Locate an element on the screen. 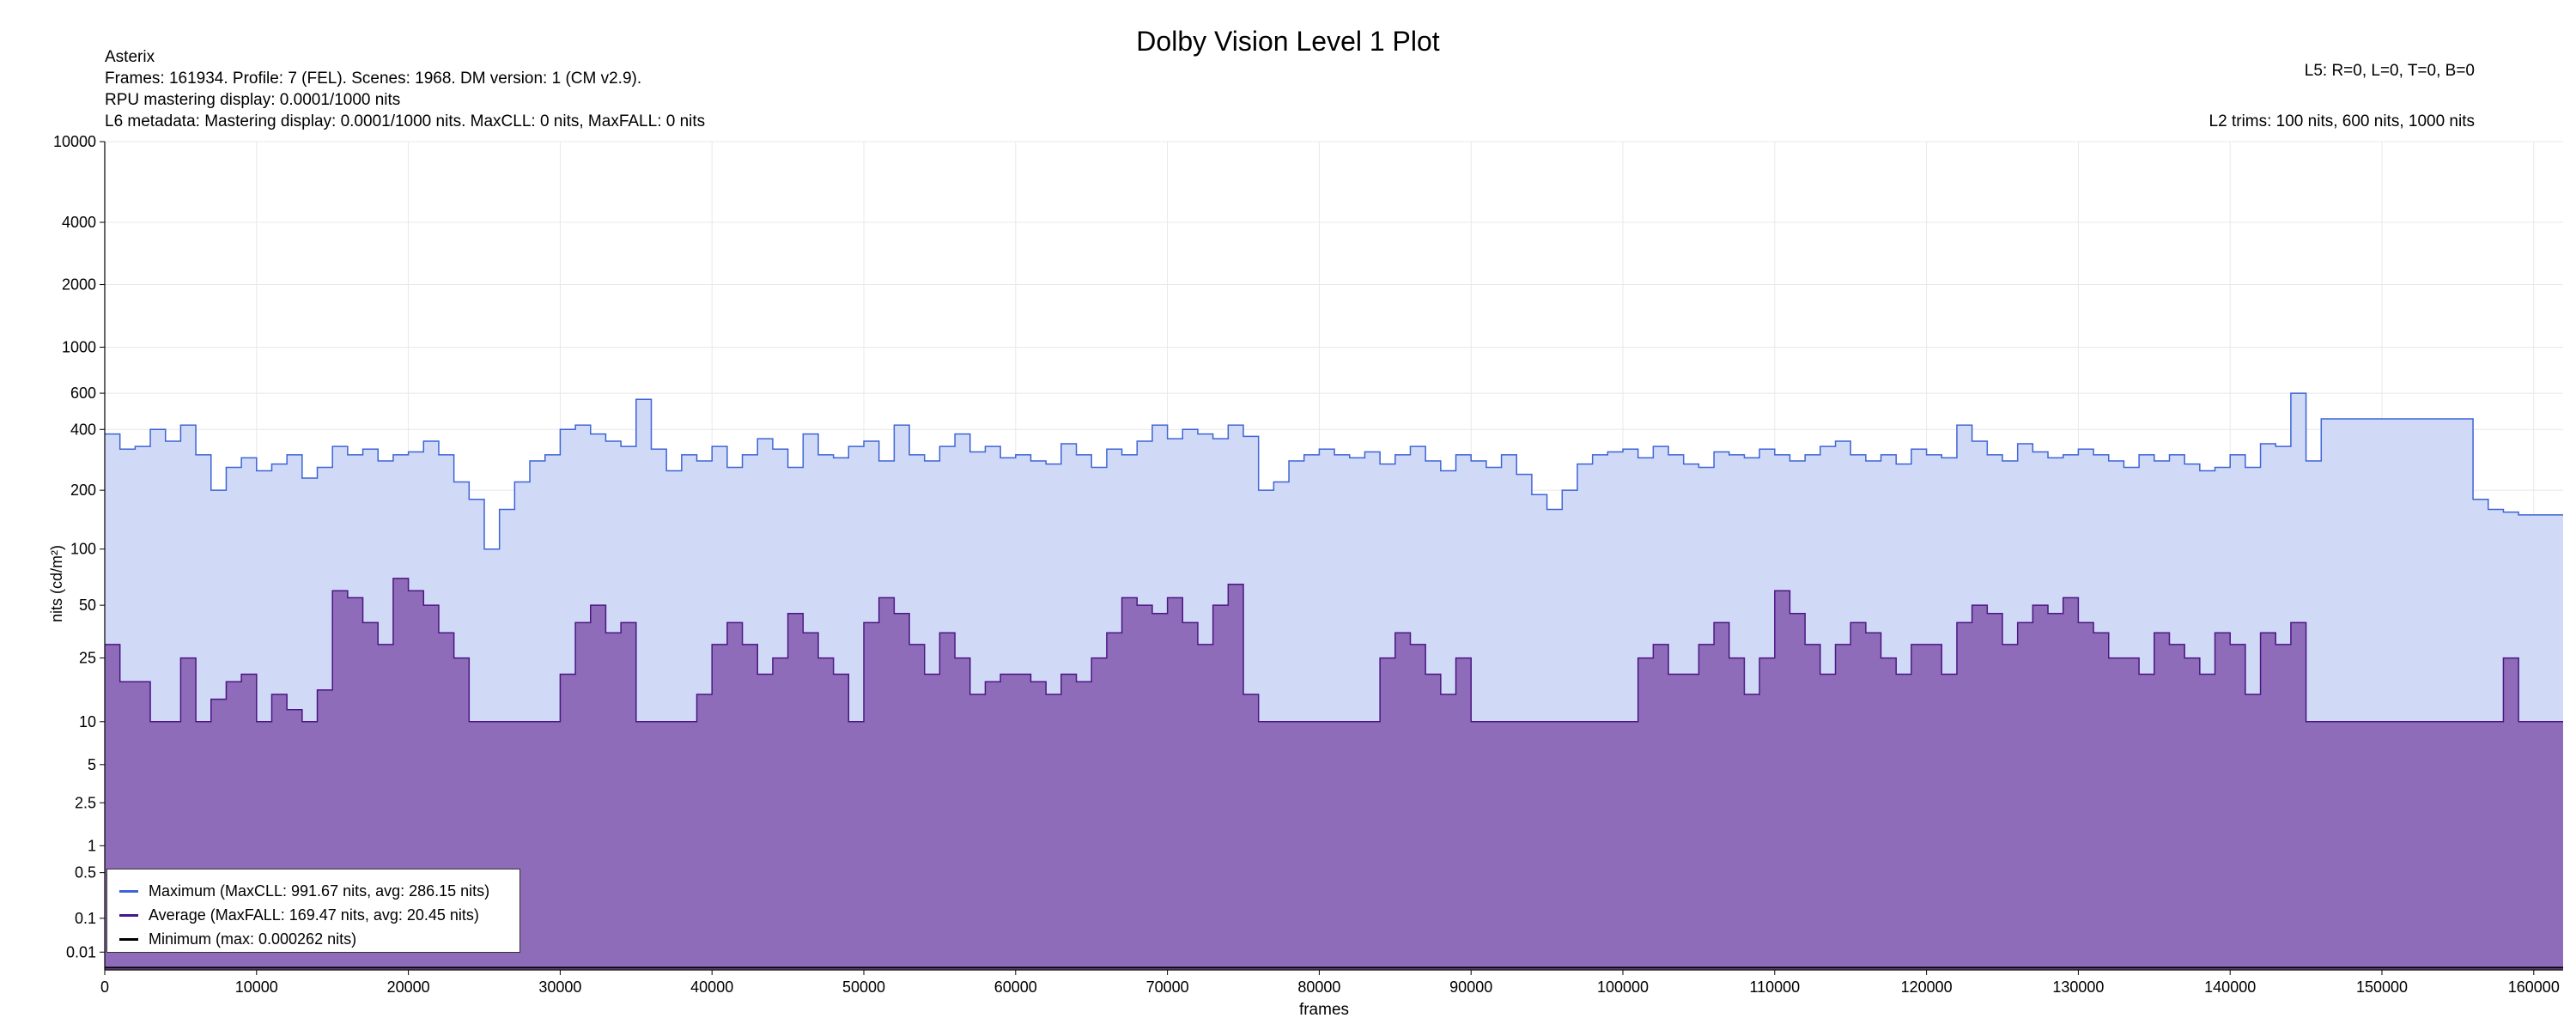 This screenshot has height=1030, width=2576. y-tick-label: 10000 is located at coordinates (74, 141).